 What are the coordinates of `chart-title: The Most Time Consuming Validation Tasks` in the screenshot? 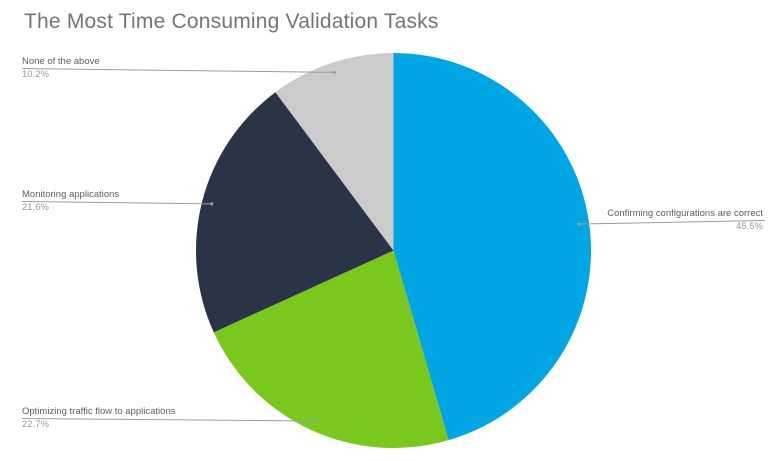 It's located at (231, 21).